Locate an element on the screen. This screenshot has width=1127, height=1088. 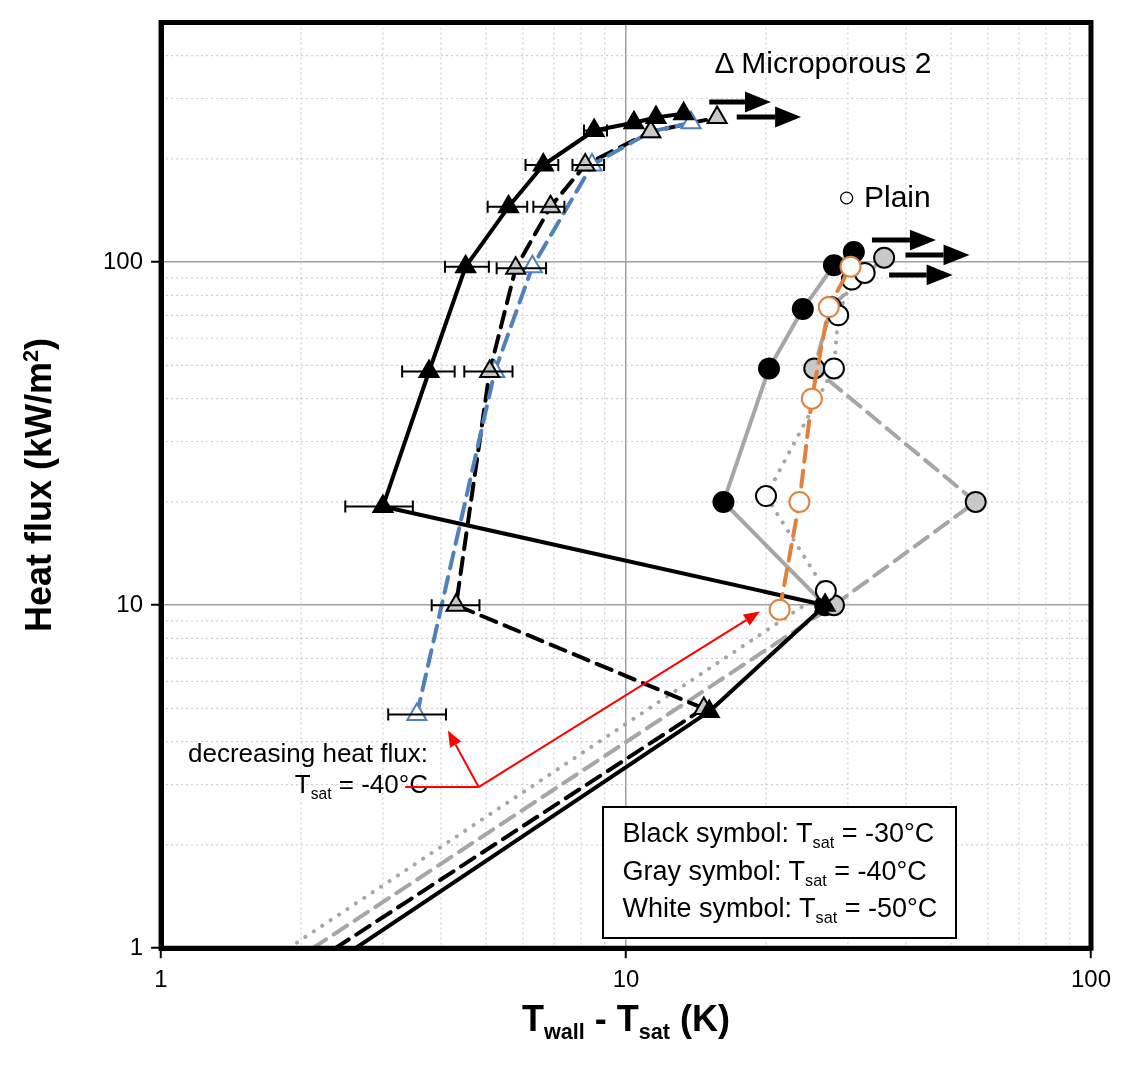
annotation: decreasing heat flux: T$_{sat}$ = -40°C is located at coordinates (307, 771).